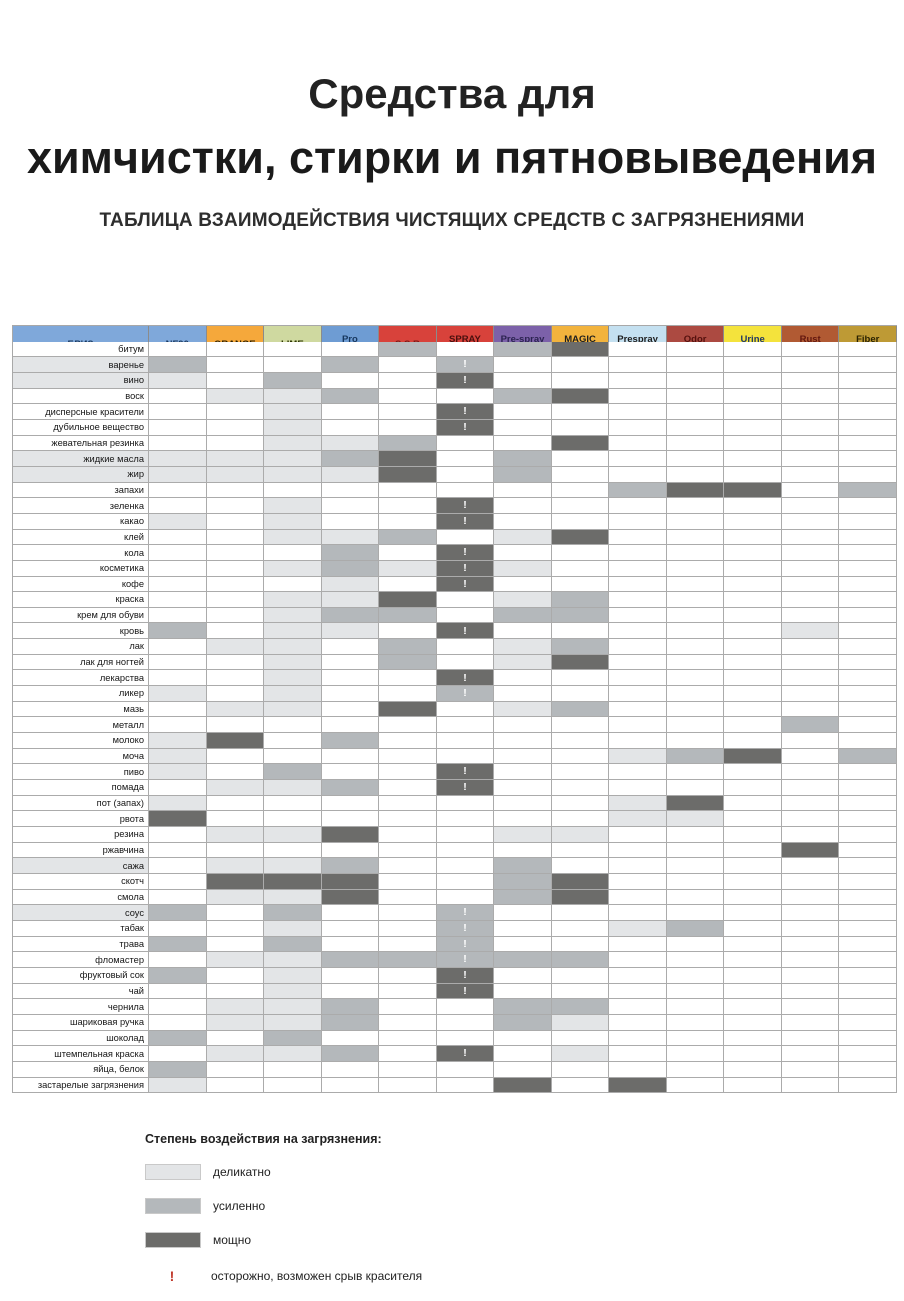 The image size is (904, 1301). Describe the element at coordinates (81, 772) in the screenshot. I see `row-label: пиво` at that location.